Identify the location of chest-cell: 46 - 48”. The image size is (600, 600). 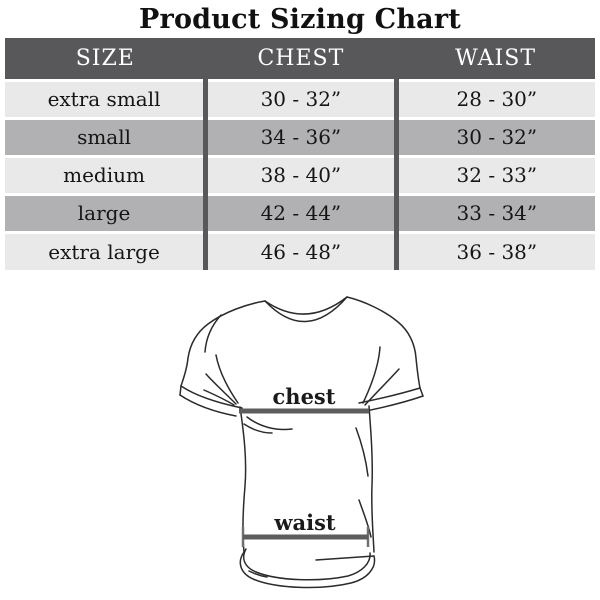
(300, 250).